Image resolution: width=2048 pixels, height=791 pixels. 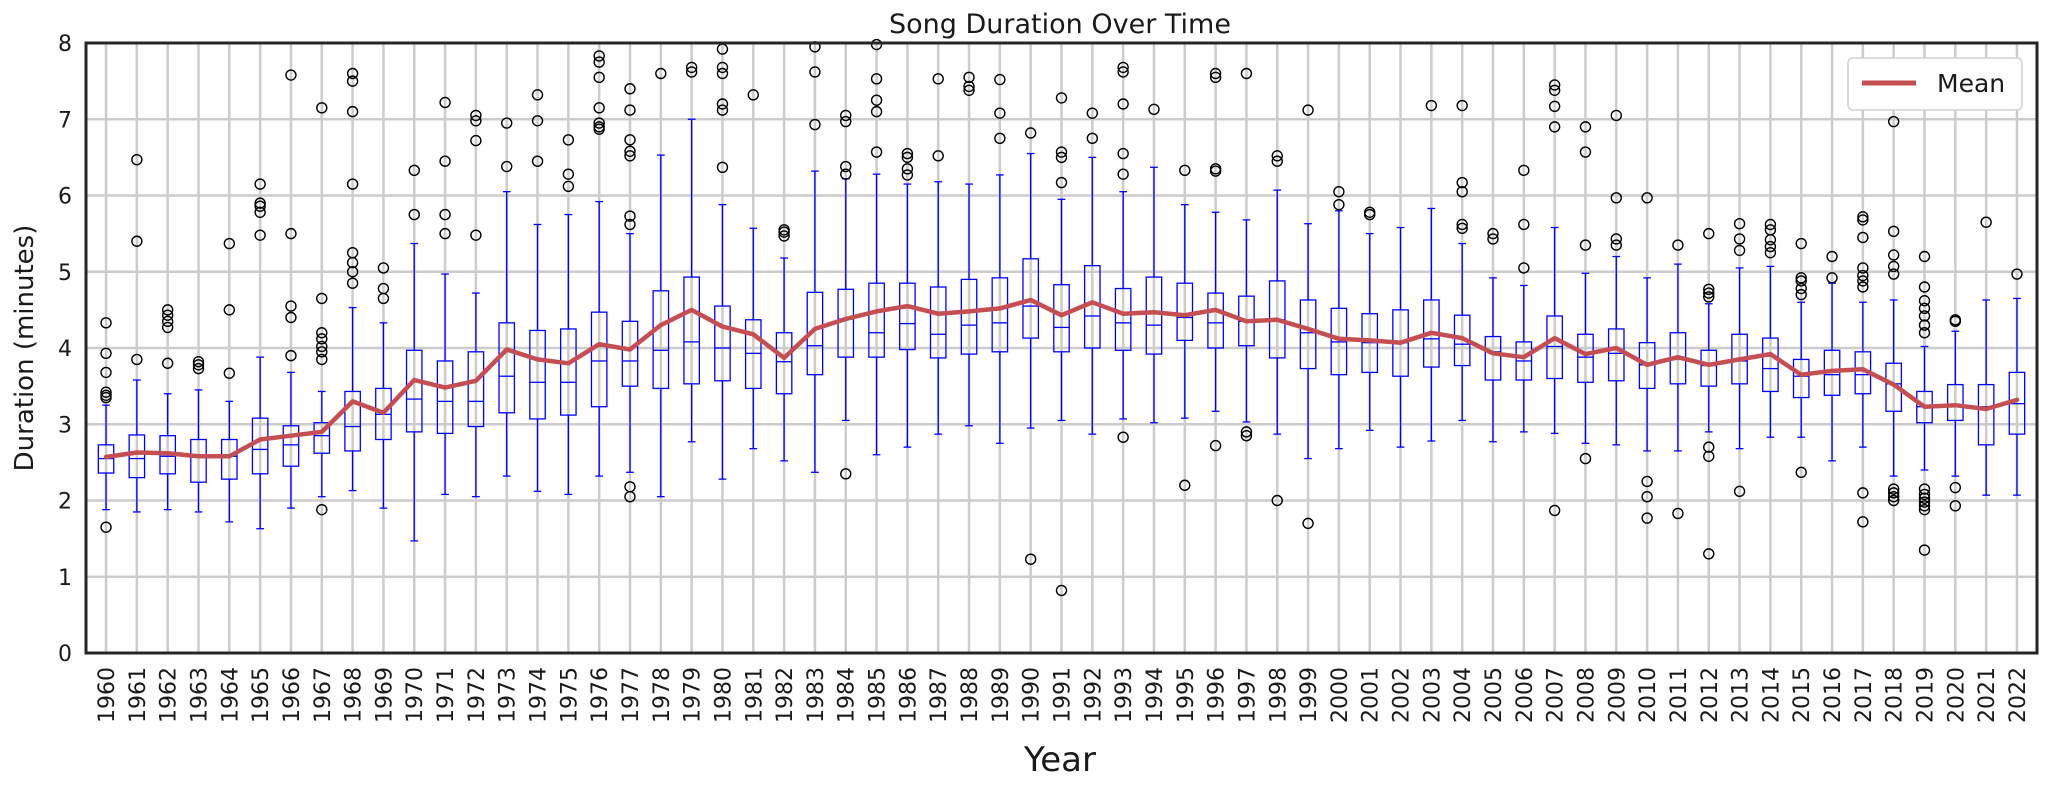 What do you see at coordinates (1215, 259) in the screenshot?
I see `box-1996` at bounding box center [1215, 259].